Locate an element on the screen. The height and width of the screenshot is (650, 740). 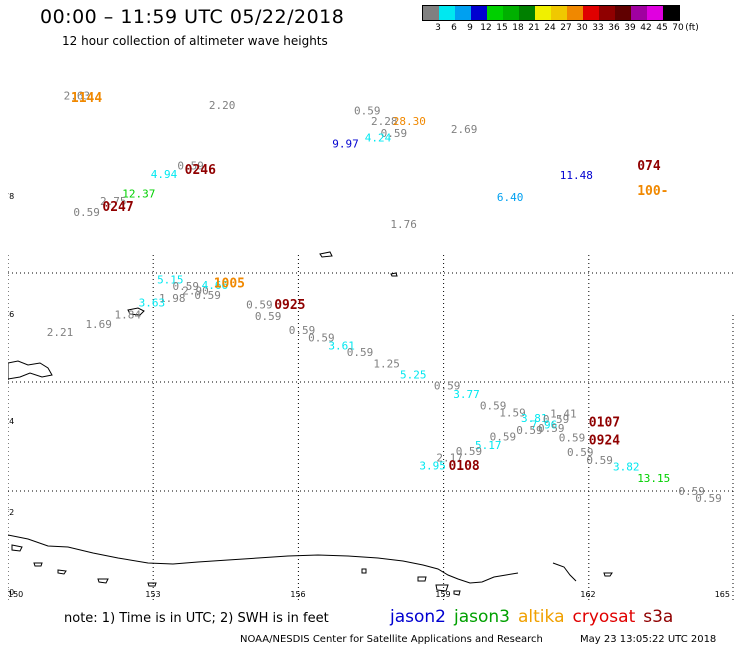
wave-height-value: 6.40 is located at coordinates (510, 197).